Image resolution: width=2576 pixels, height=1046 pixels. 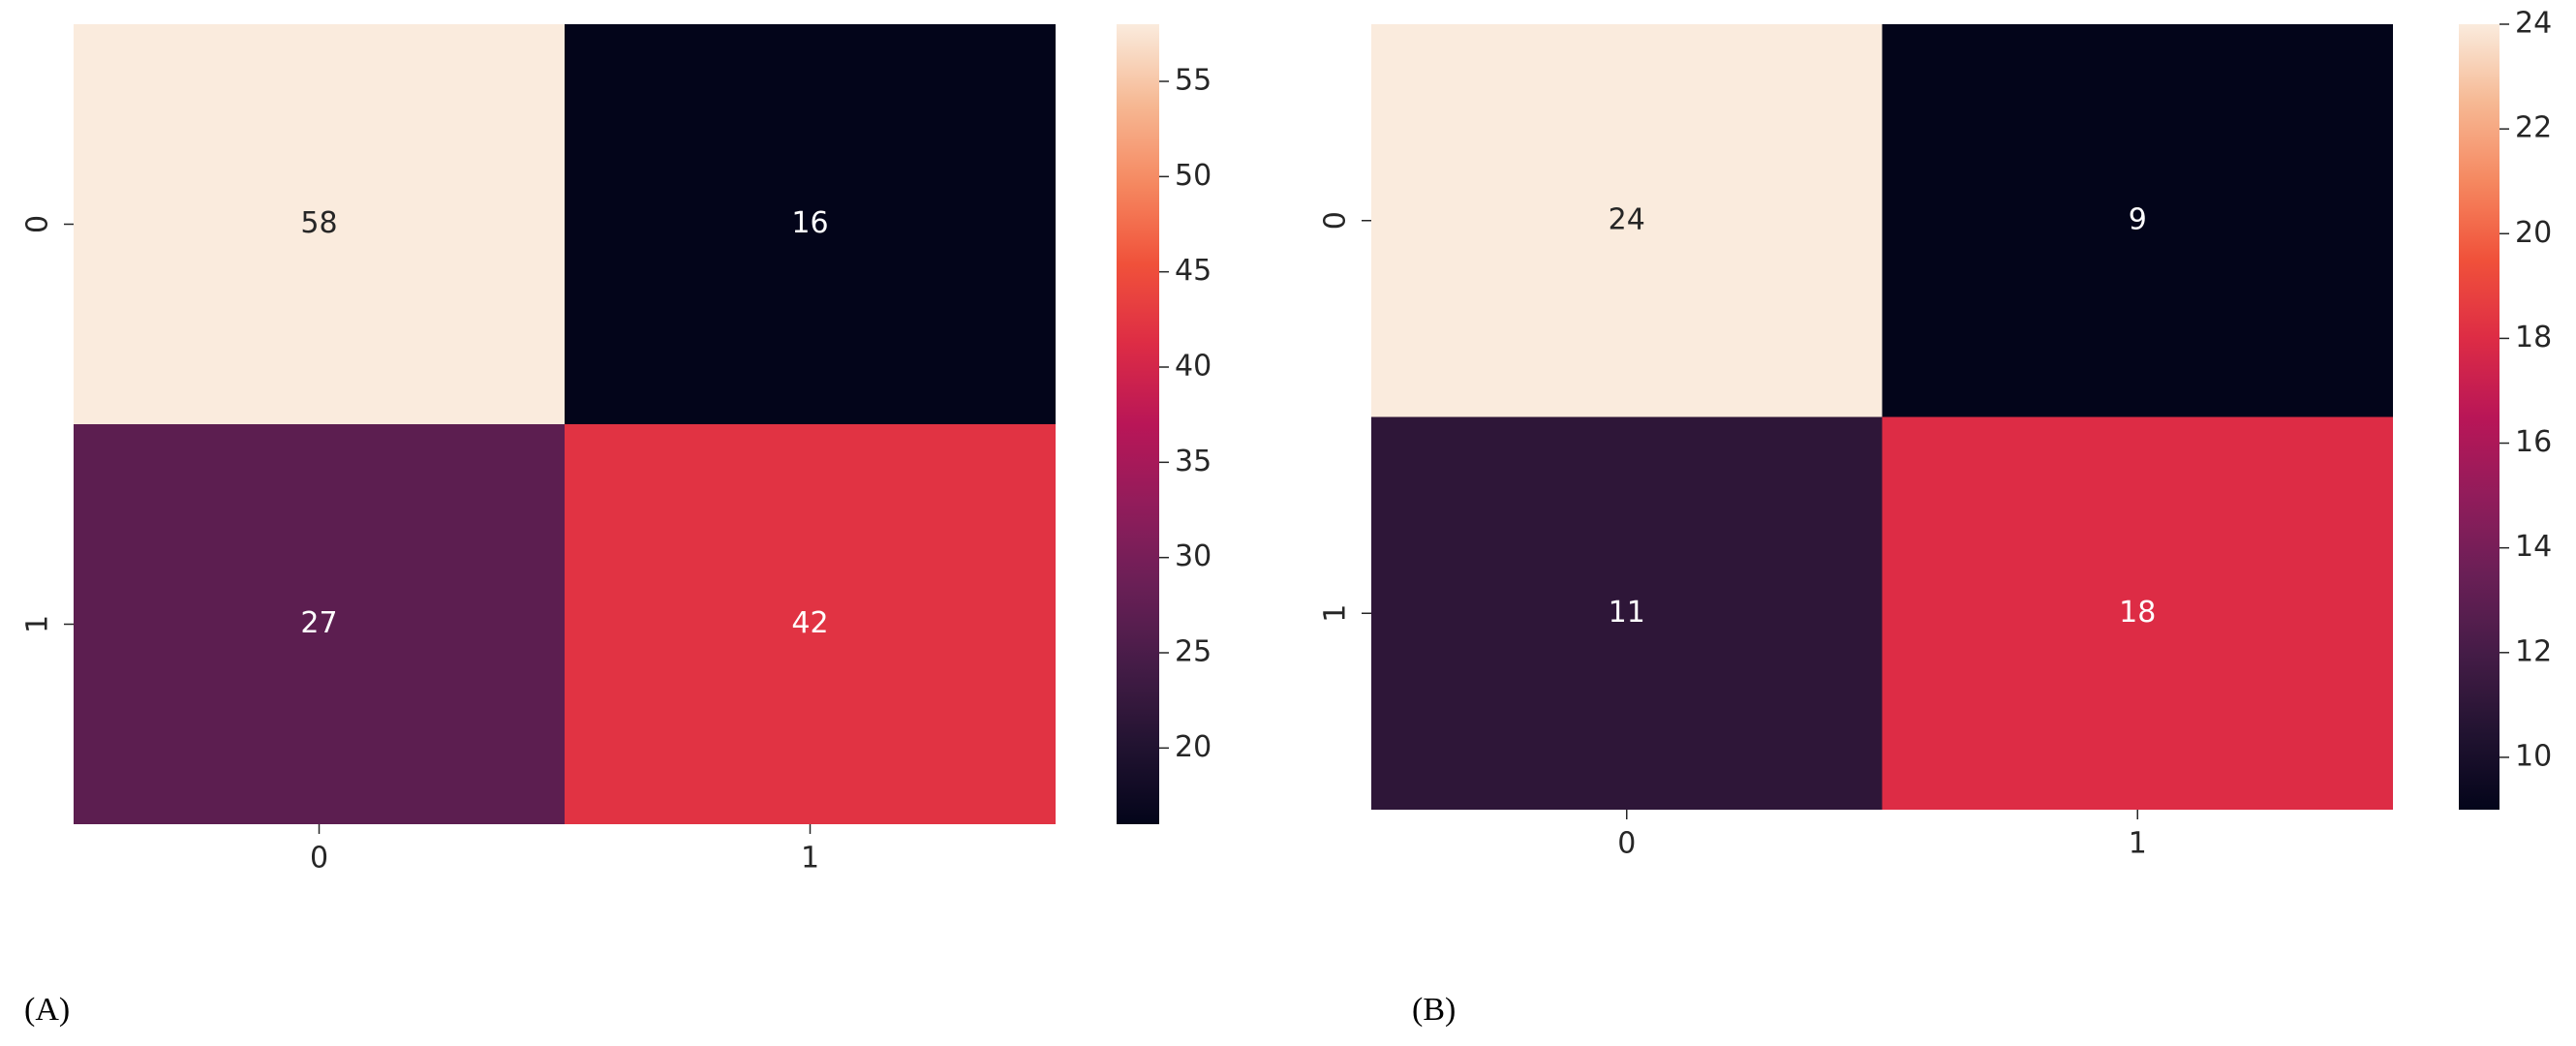 What do you see at coordinates (1193, 81) in the screenshot?
I see `colorbar-tick-label: 55` at bounding box center [1193, 81].